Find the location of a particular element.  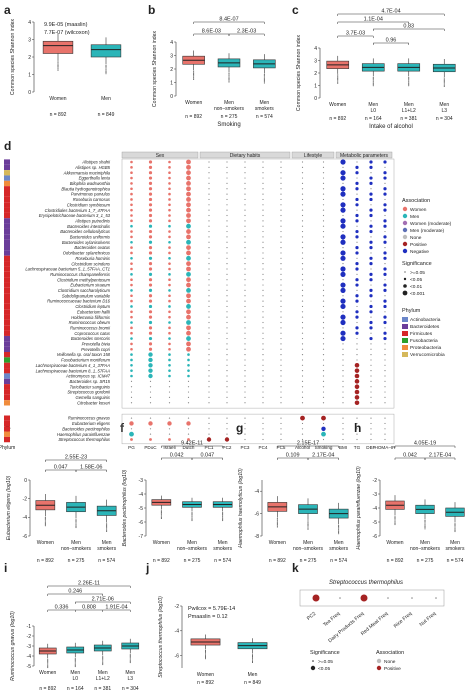

x-tick-label: Women is located at coordinates (337, 105).